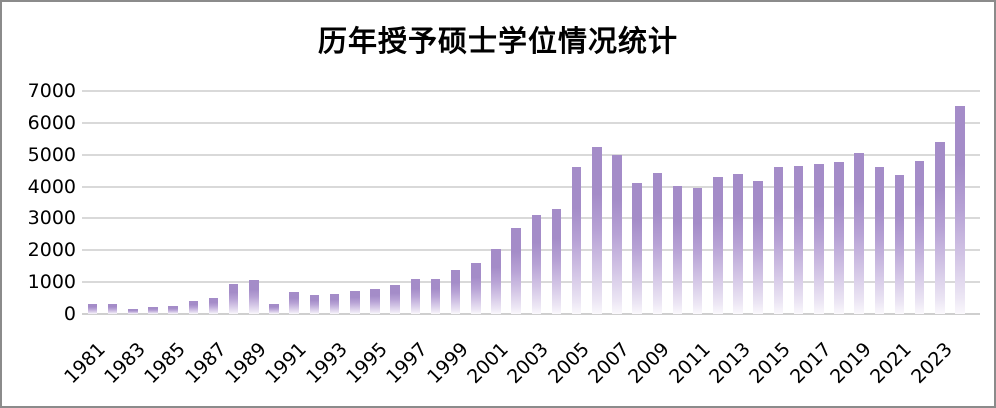  What do you see at coordinates (112, 308) in the screenshot?
I see `bar-1982` at bounding box center [112, 308].